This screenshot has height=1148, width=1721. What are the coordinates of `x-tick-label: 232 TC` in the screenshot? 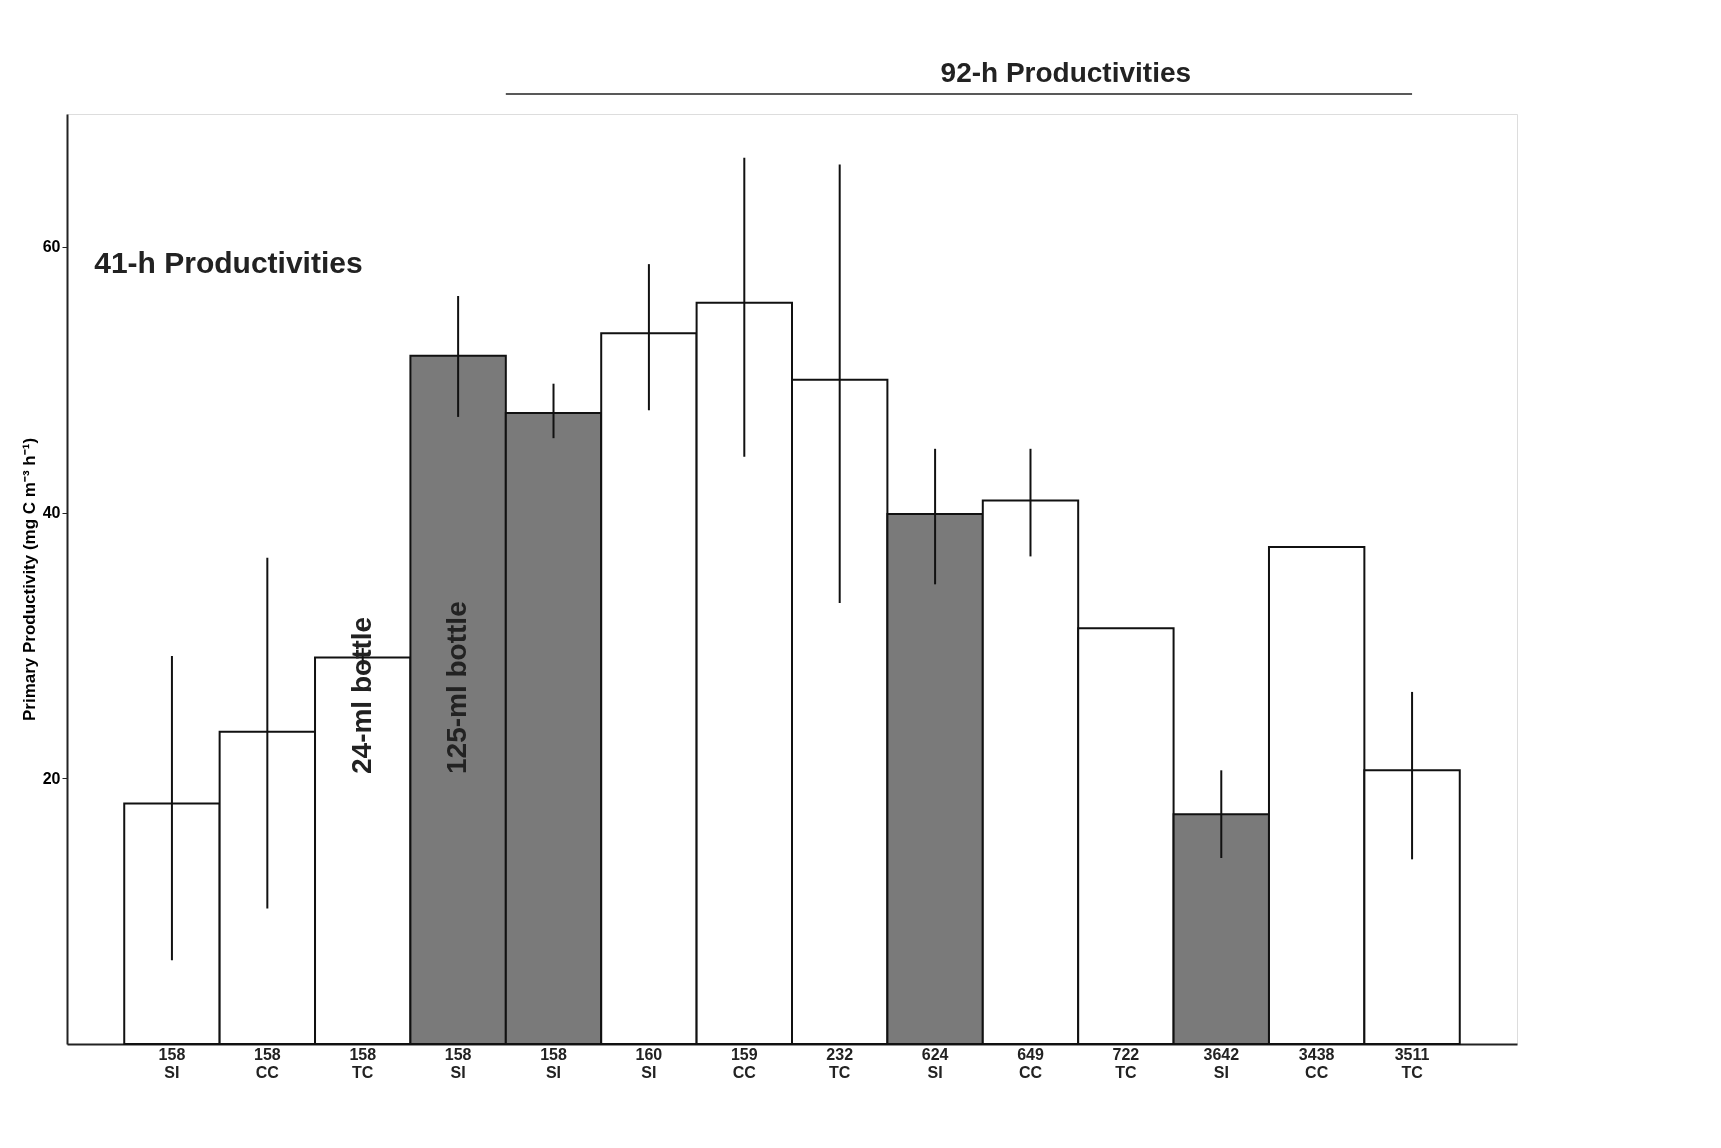 It's located at (840, 1063).